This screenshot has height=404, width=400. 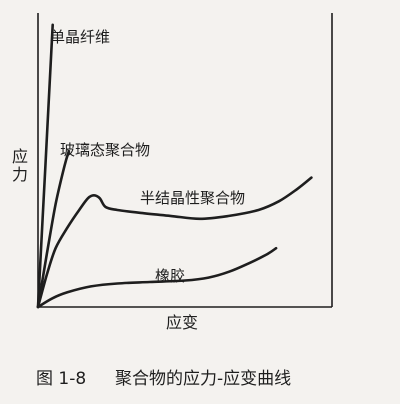 I want to click on x-axis-label: 应变, so click(x=182, y=322).